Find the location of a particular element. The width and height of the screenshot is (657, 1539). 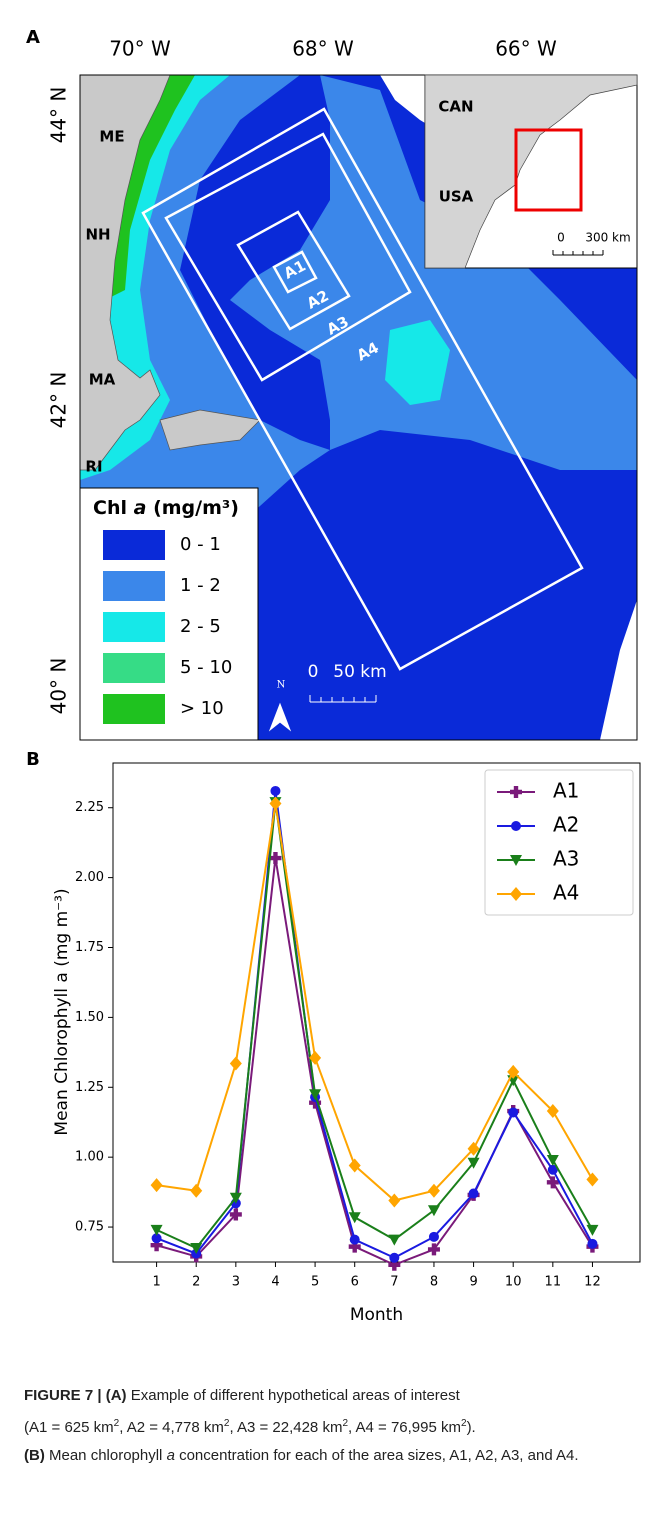

caption-area: A1 = 625 km is located at coordinates (71, 1427).